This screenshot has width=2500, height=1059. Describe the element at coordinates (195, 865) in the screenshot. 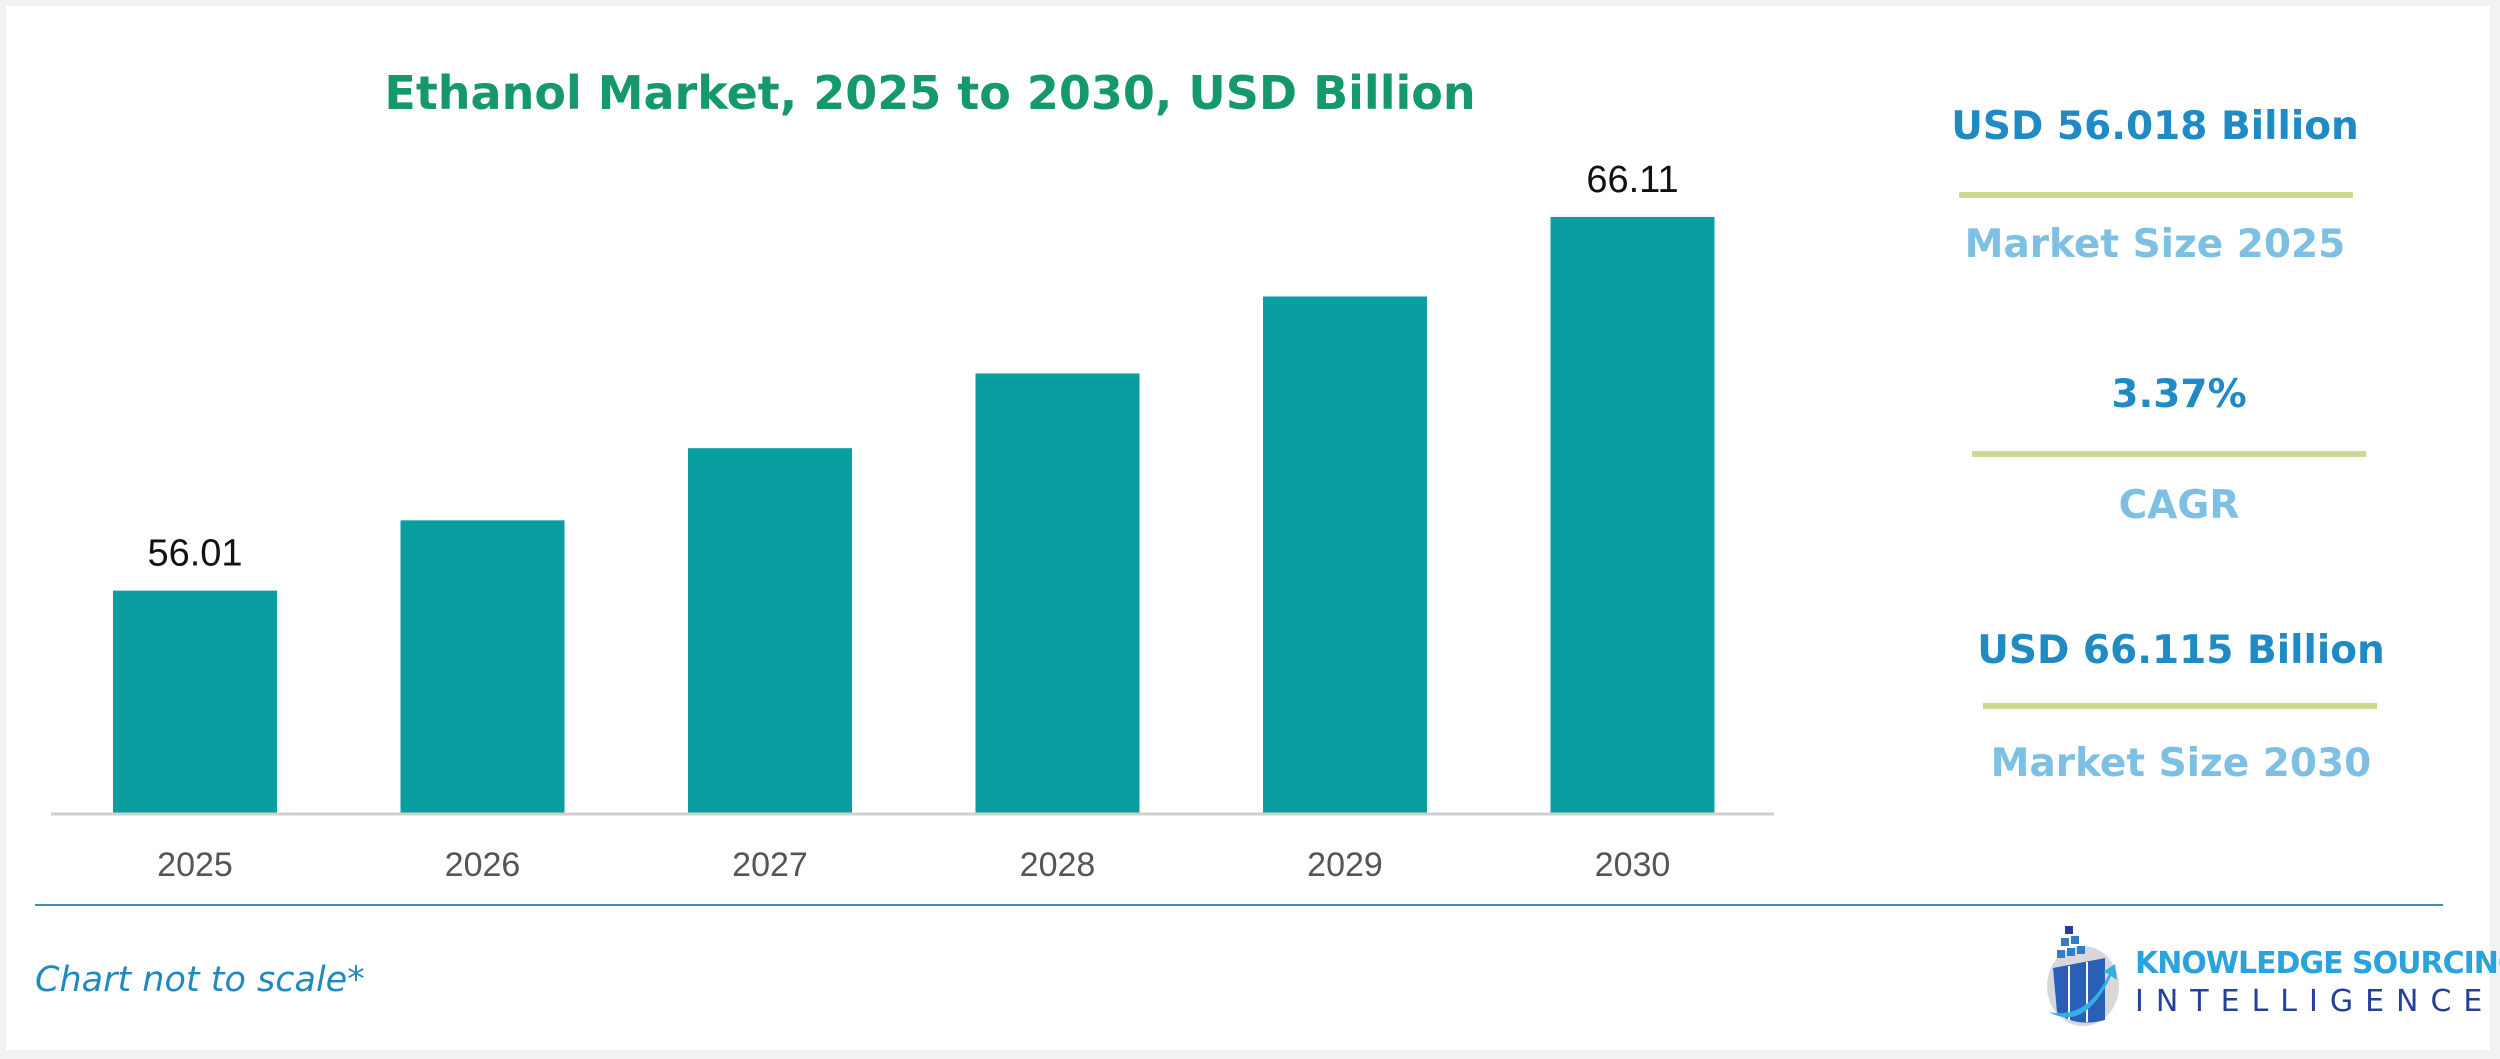

I see `x-tick-label: 2025` at that location.